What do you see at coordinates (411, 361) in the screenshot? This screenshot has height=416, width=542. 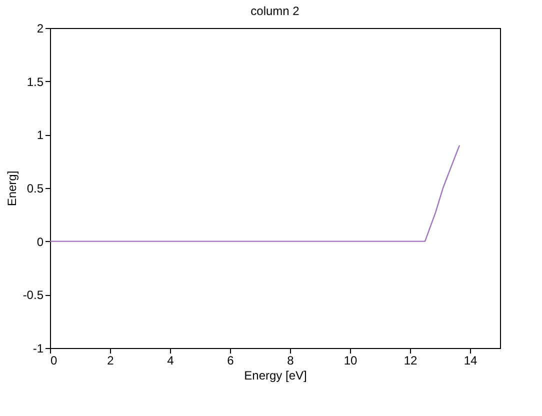 I see `x-tick-label: 12` at bounding box center [411, 361].